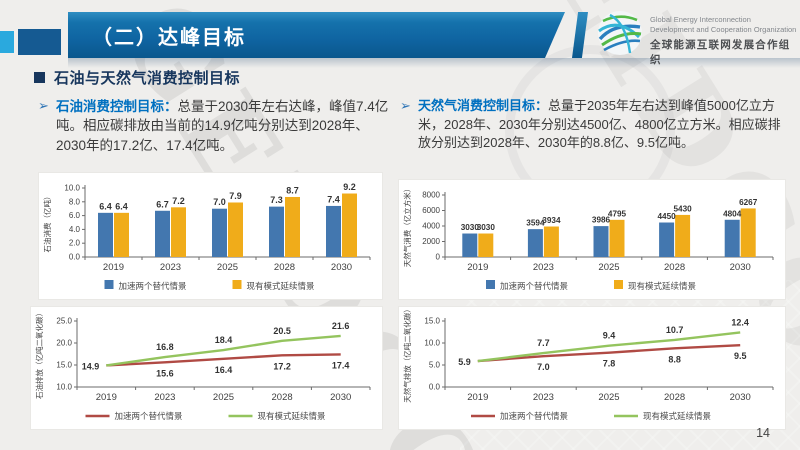 This screenshot has height=450, width=800. I want to click on svg-text: 4804, so click(732, 213).